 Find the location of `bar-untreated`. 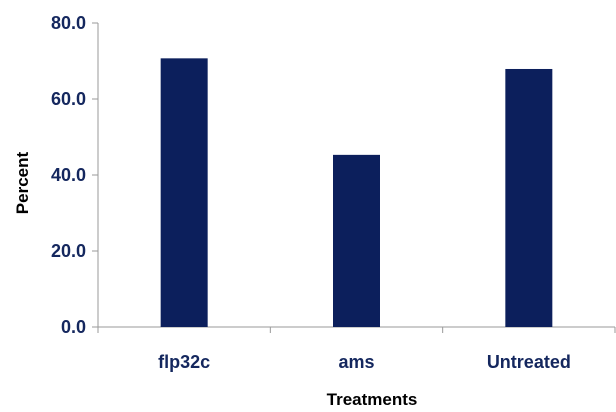

bar-untreated is located at coordinates (529, 197).